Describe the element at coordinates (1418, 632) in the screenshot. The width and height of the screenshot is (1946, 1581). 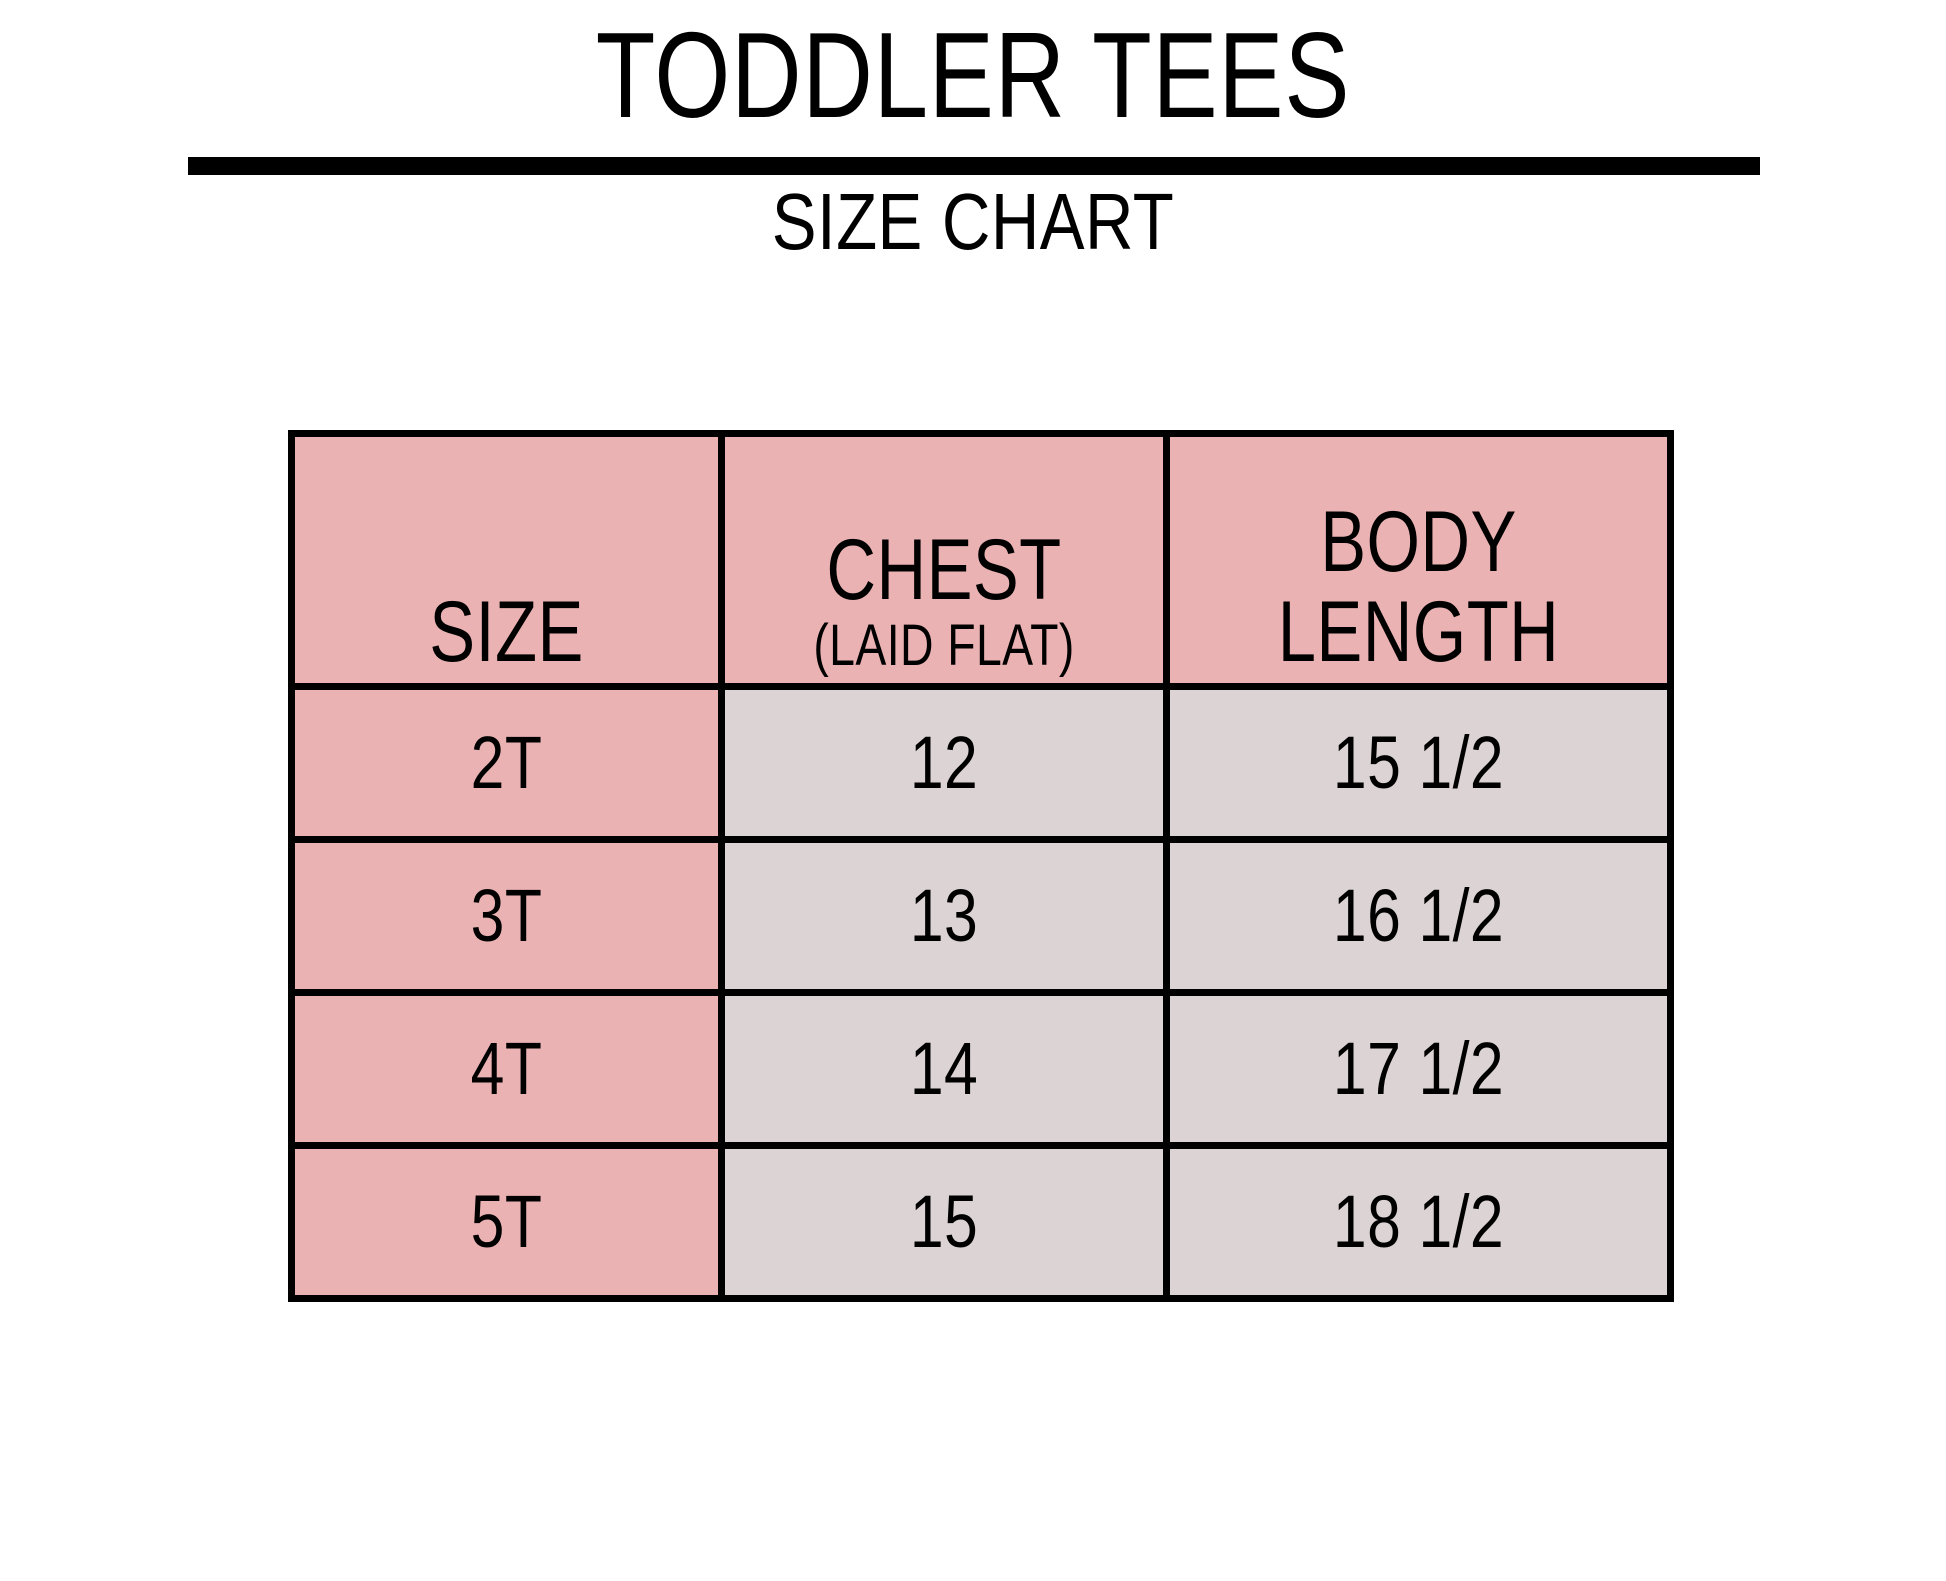
I see `column-header-body-length-sub: LENGTH` at that location.